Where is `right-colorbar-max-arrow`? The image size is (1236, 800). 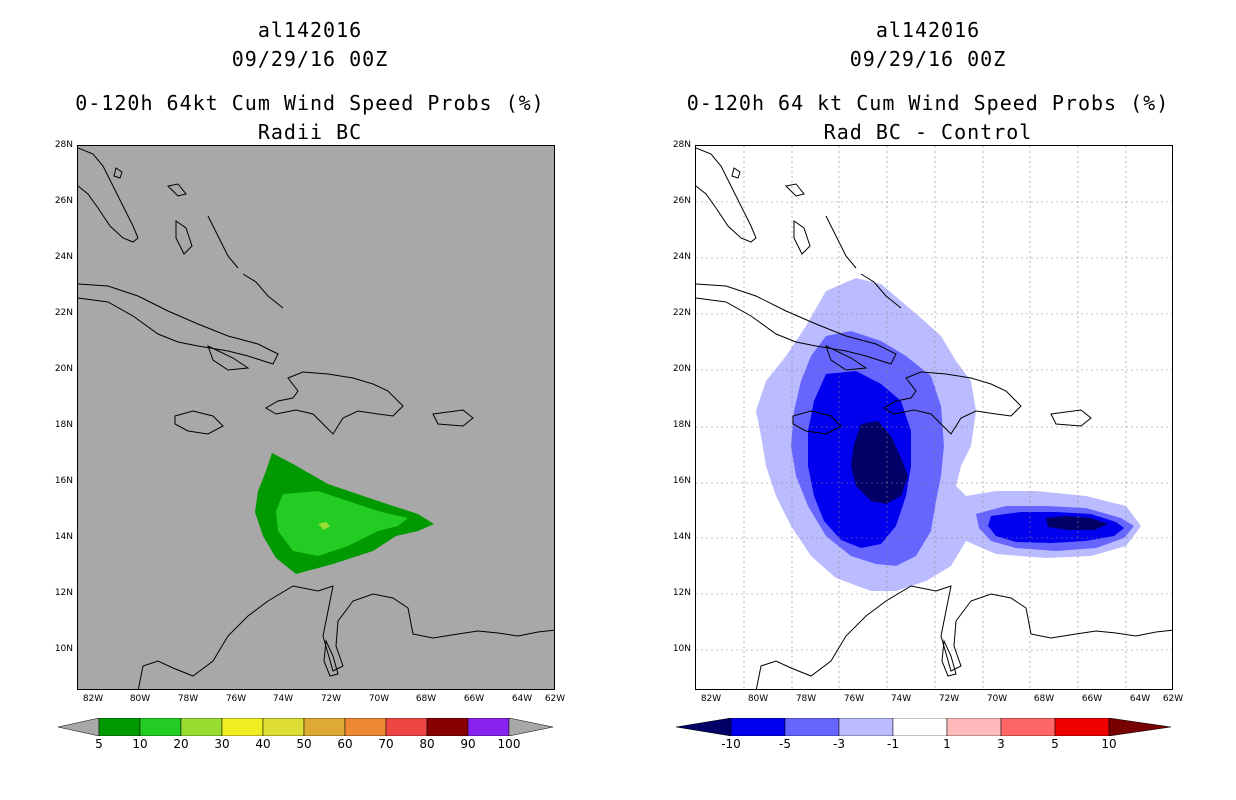 right-colorbar-max-arrow is located at coordinates (1140, 727).